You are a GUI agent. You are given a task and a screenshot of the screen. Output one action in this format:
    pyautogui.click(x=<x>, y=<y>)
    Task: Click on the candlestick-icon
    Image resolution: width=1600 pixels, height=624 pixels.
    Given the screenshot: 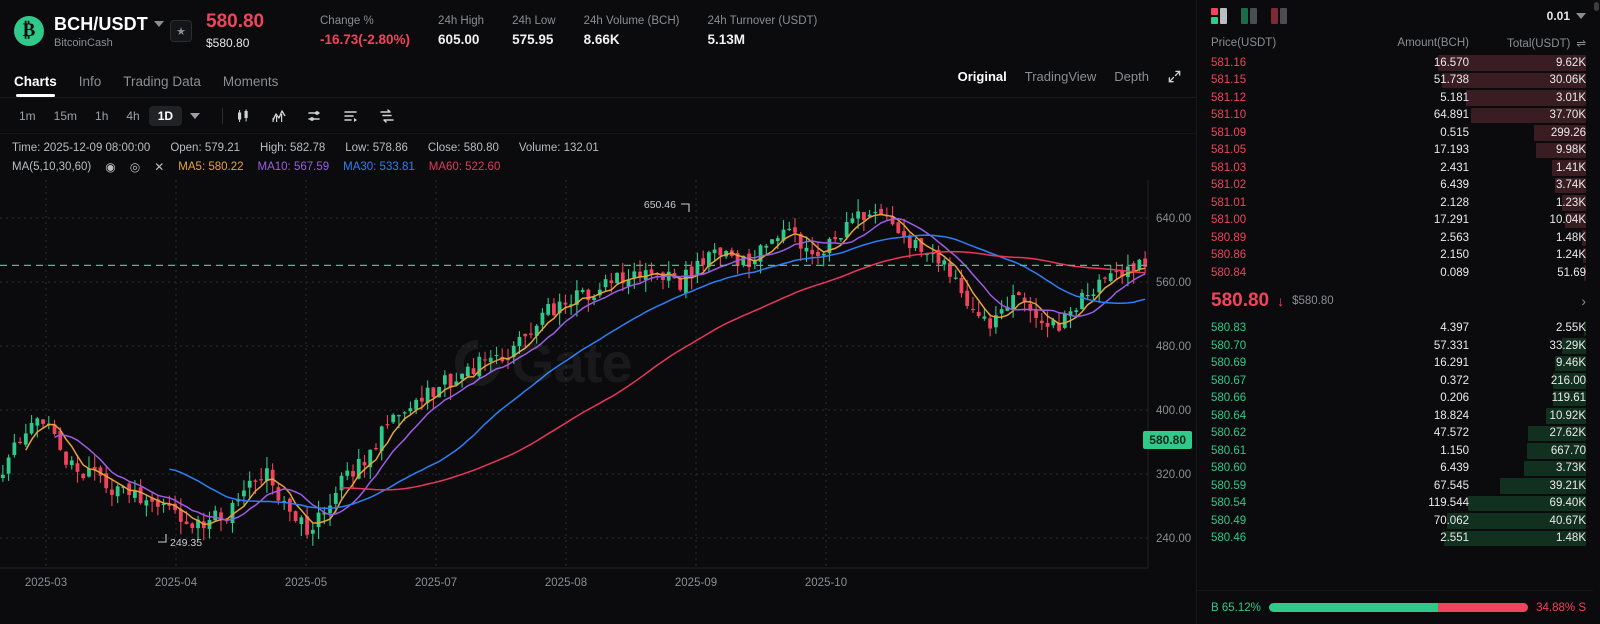 What is the action you would take?
    pyautogui.click(x=243, y=116)
    